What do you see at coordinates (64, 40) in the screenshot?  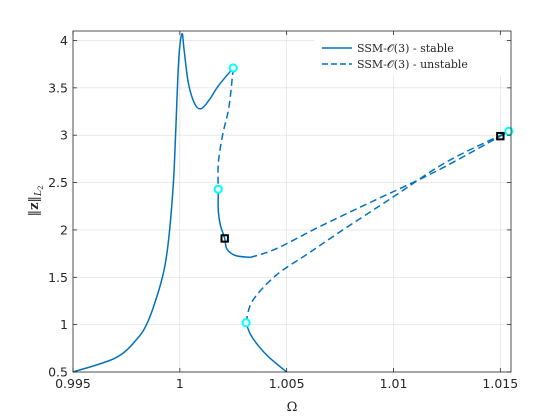 I see `y-tick-label: 4` at bounding box center [64, 40].